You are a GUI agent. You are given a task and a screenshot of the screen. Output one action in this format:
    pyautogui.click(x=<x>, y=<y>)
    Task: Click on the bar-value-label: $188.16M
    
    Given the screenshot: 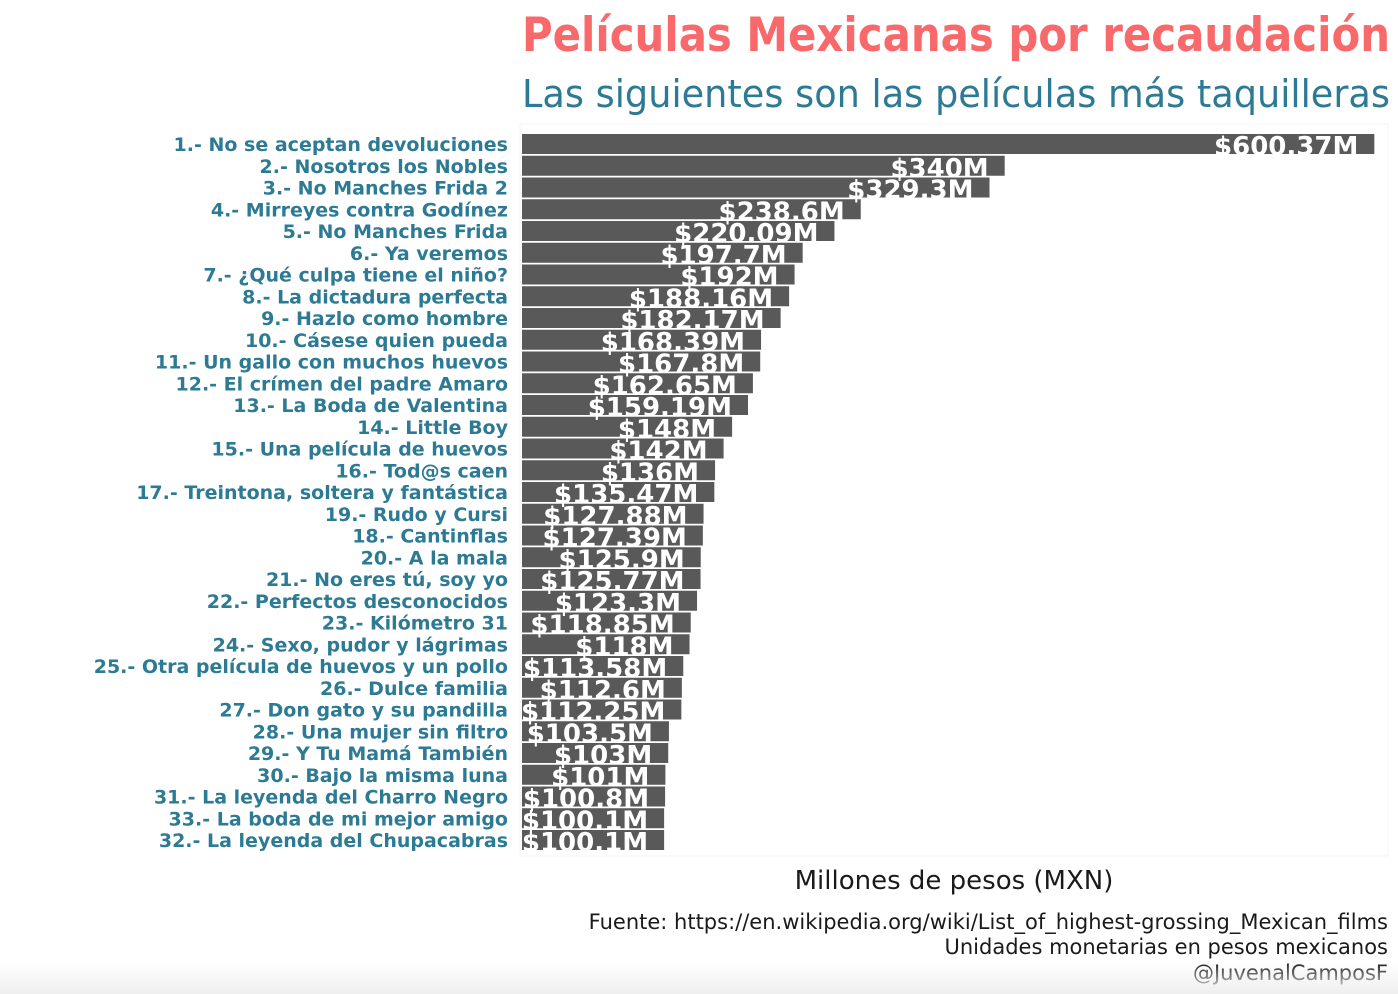 What is the action you would take?
    pyautogui.click(x=701, y=299)
    